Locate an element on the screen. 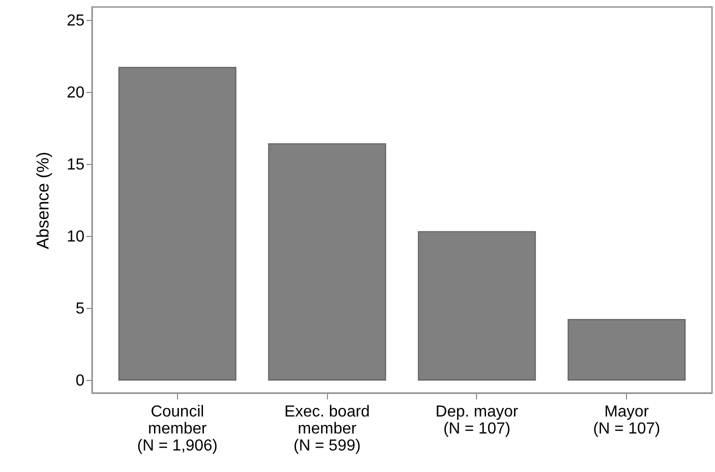 This screenshot has height=472, width=715. x-tick-label: Council member (N = 1,906) is located at coordinates (177, 429).